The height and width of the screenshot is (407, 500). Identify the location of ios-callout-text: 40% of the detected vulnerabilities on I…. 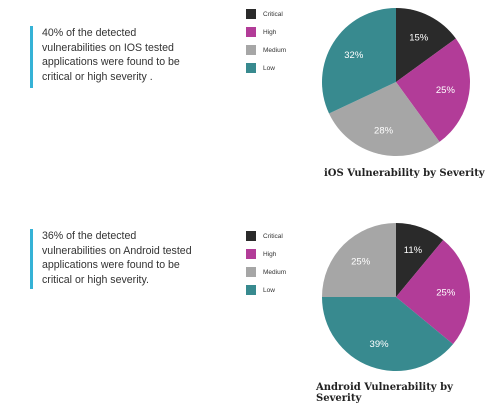
(111, 55).